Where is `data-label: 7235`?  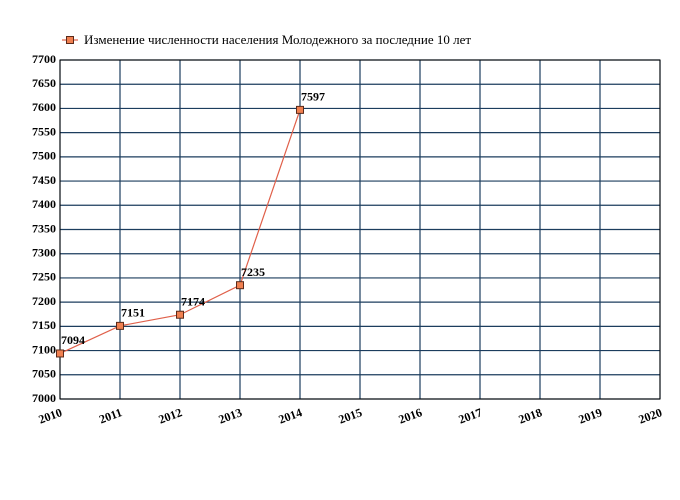 data-label: 7235 is located at coordinates (253, 272).